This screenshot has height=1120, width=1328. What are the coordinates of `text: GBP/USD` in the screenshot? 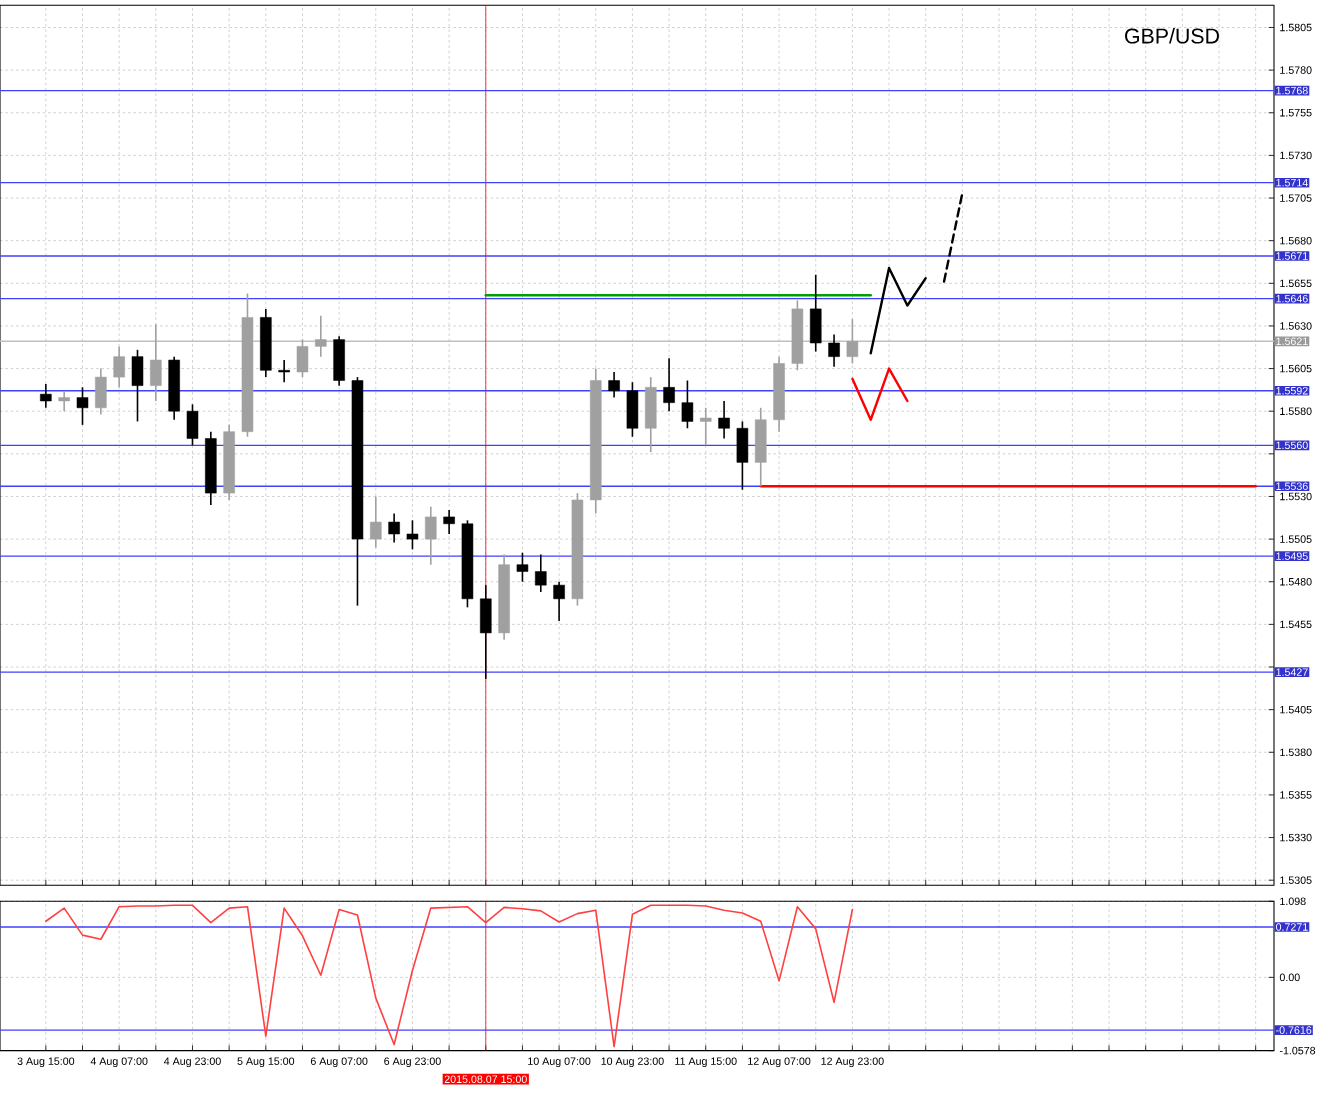 It's located at (1172, 35).